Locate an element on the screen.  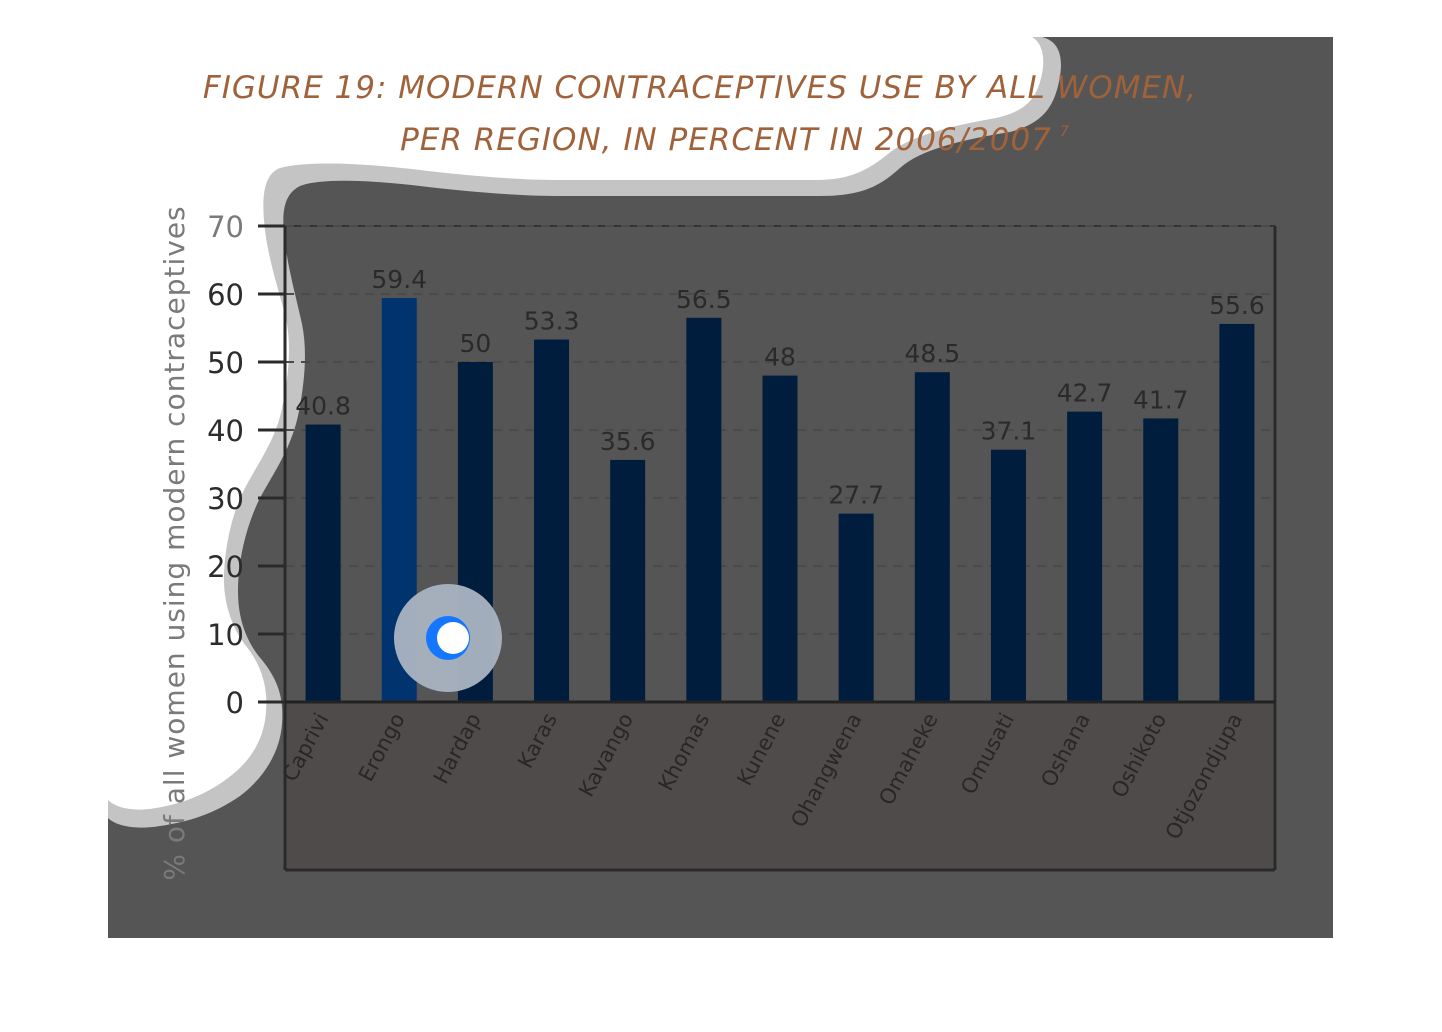
bar-oshana is located at coordinates (1085, 556).